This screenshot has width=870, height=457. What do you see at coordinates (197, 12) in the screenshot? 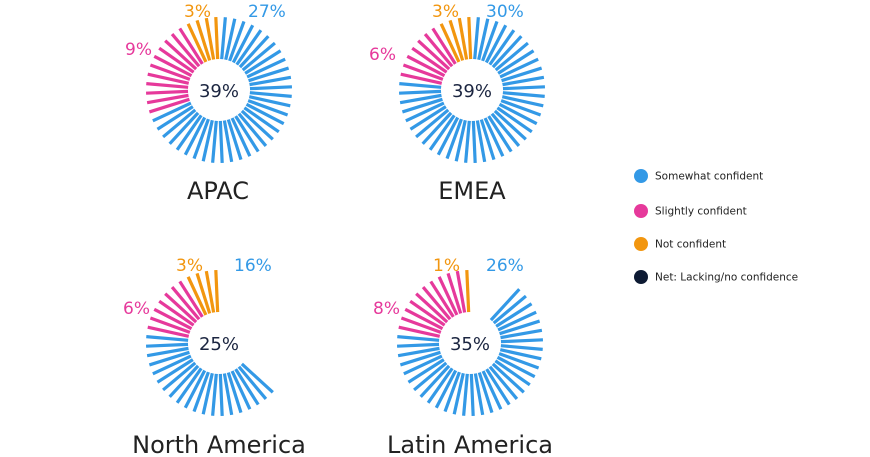
I see `label-not-apac: 3%` at bounding box center [197, 12].